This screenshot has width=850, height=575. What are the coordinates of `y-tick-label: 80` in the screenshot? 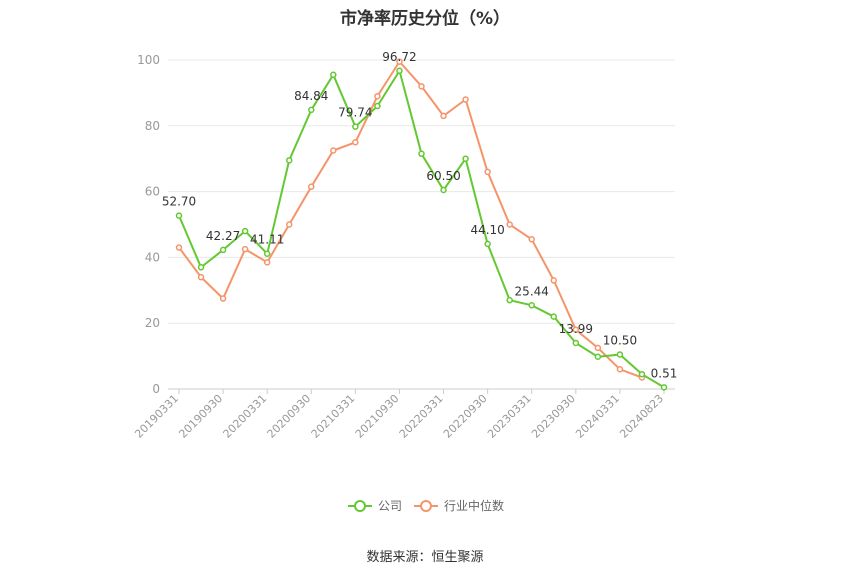 It's located at (152, 126).